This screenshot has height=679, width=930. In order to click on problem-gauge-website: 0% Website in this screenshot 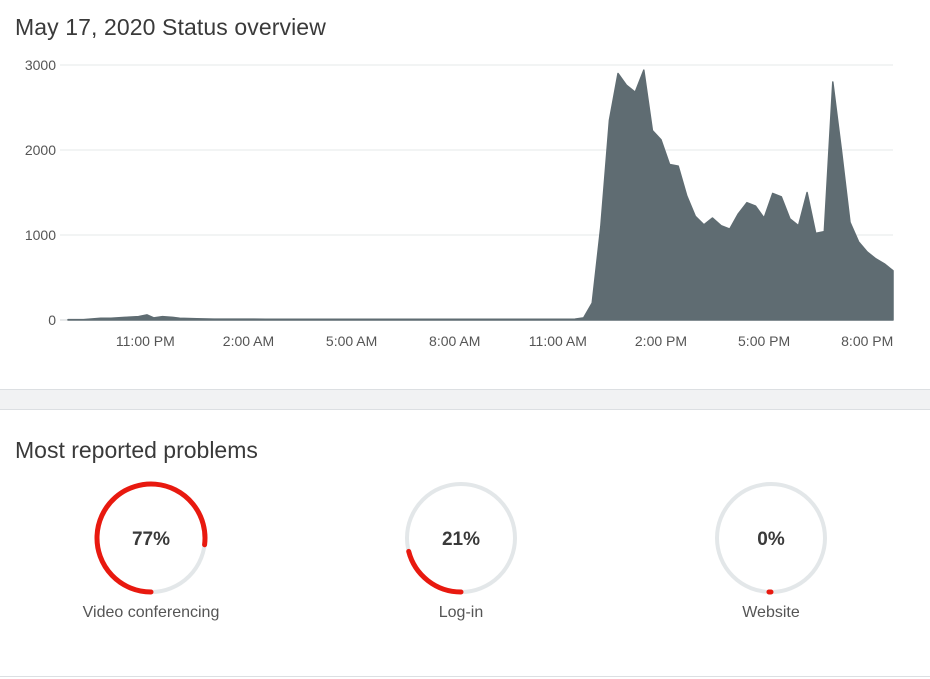, I will do `click(771, 552)`.